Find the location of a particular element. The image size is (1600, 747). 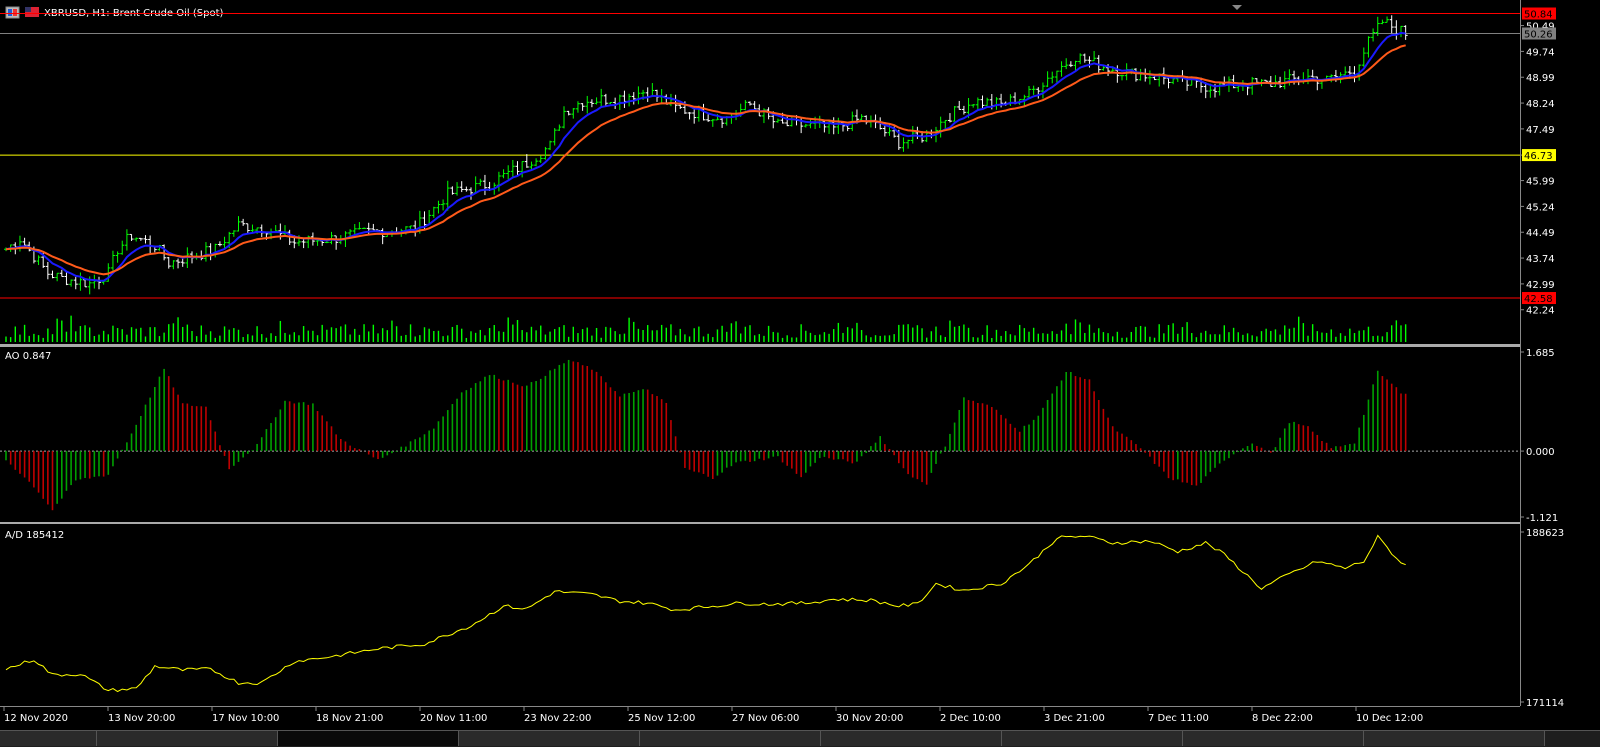

ao-tick-label: 1.685 is located at coordinates (1540, 353).